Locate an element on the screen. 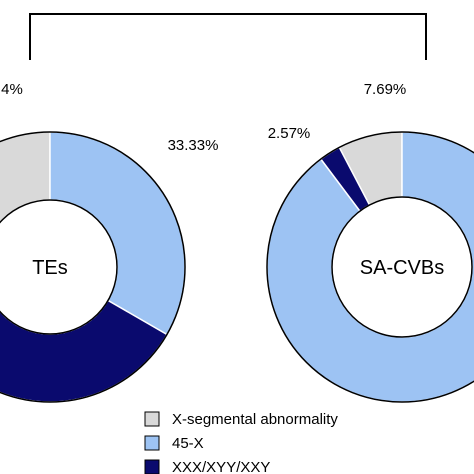 This screenshot has height=474, width=474. legend: X-segmental abnormality 45-X XXX/XYY/XXY is located at coordinates (241, 442).